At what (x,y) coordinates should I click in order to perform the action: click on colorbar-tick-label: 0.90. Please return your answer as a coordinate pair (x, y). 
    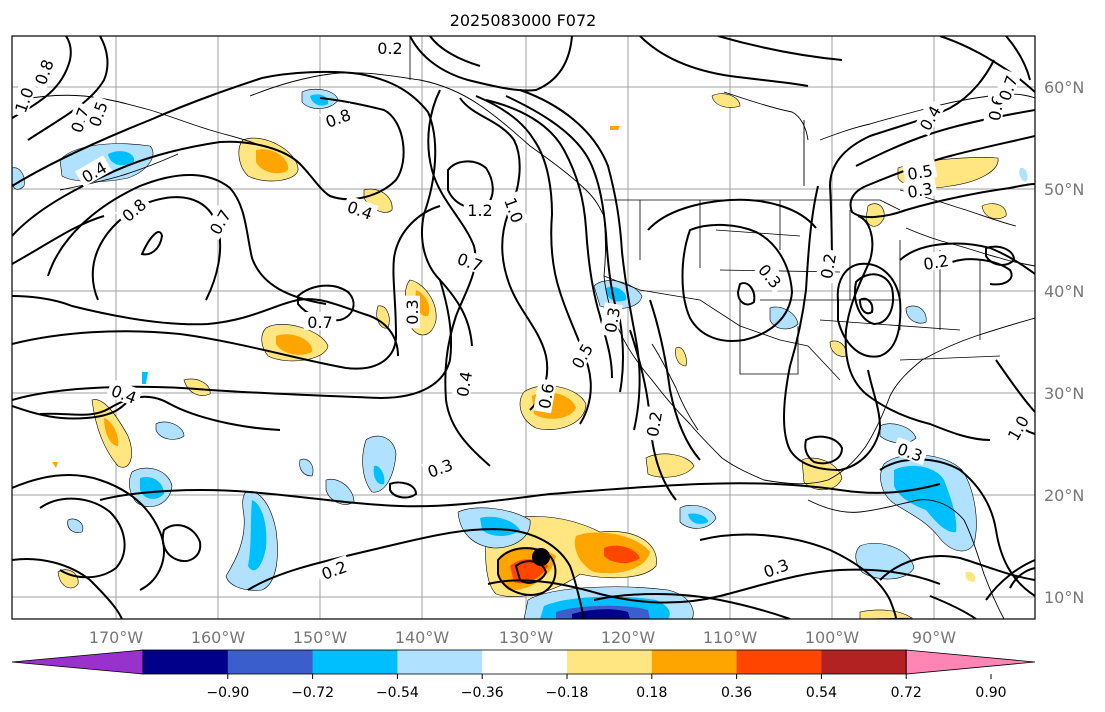
    Looking at the image, I should click on (990, 693).